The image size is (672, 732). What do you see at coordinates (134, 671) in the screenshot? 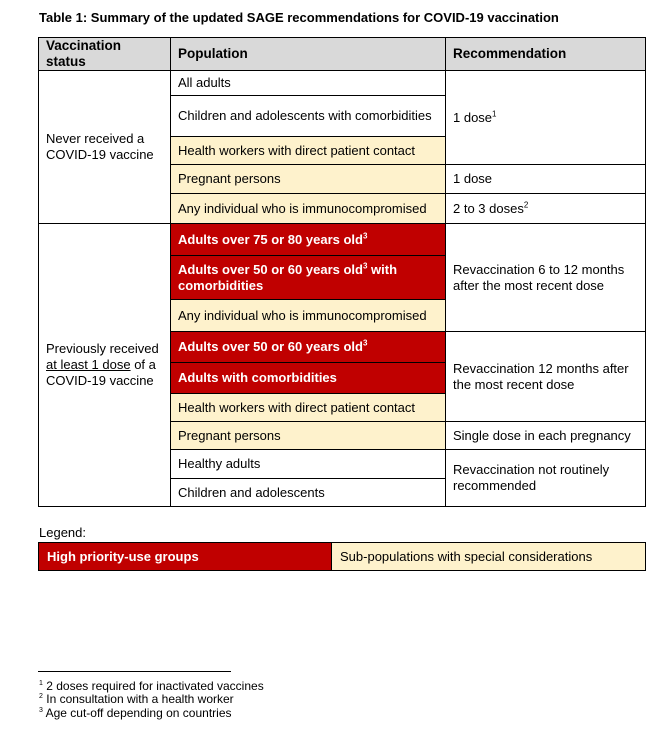
I see `footnote-divider` at bounding box center [134, 671].